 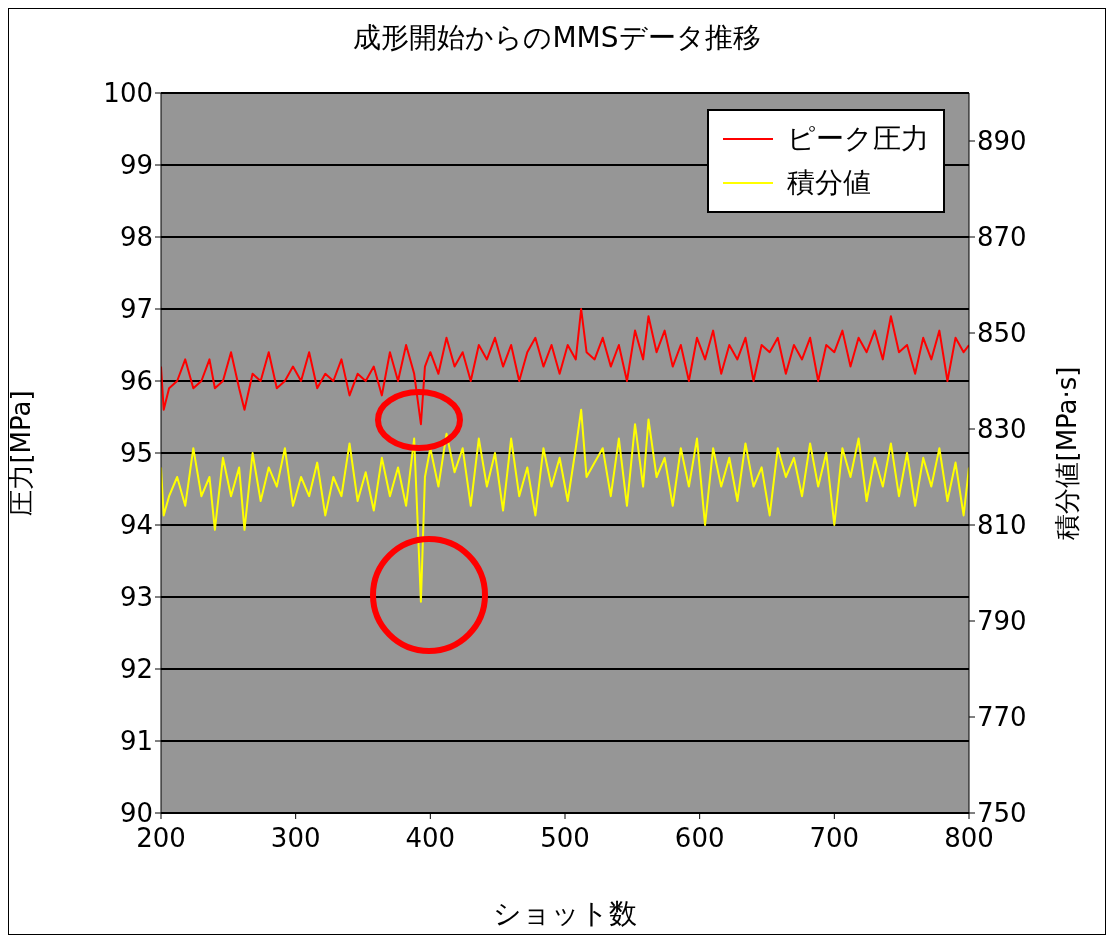 I want to click on y-axis-title: 圧力[MPa], so click(x=21, y=453).